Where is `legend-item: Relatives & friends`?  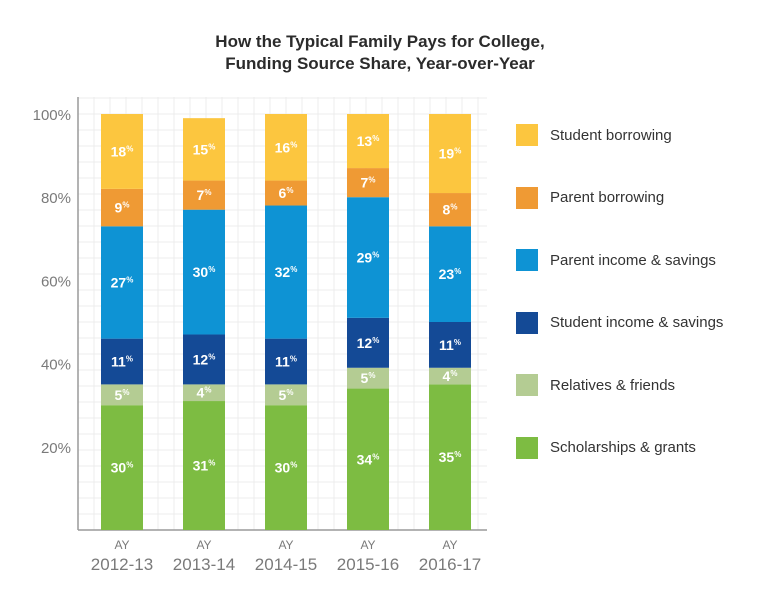
legend-item: Relatives & friends is located at coordinates (636, 385).